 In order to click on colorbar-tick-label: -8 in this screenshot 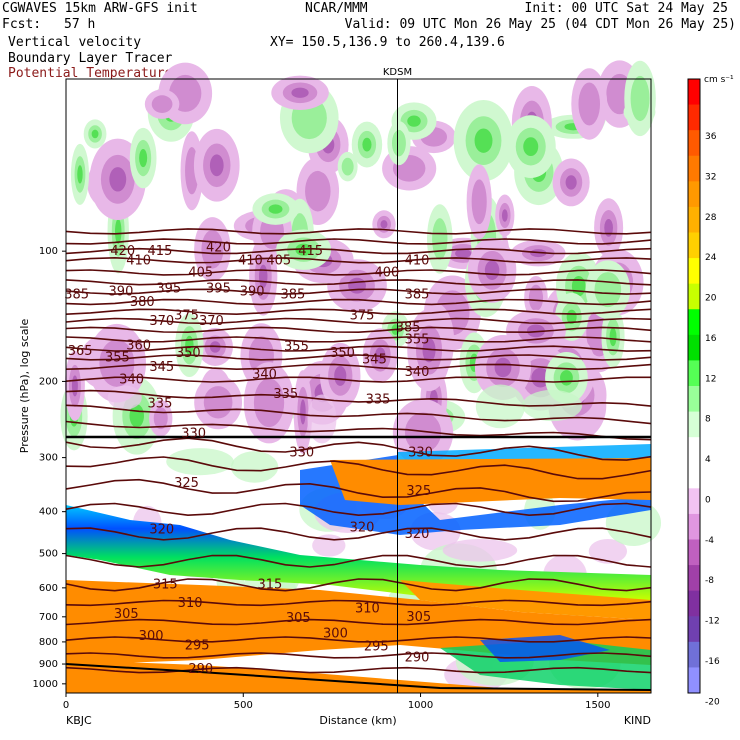, I will do `click(709, 581)`.